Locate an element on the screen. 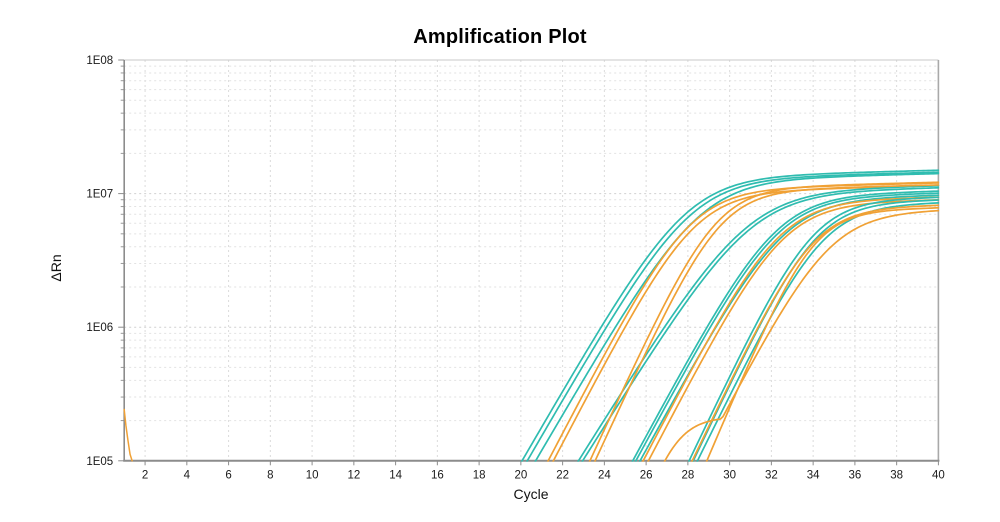 The image size is (1000, 522). x-tick-label: 16 is located at coordinates (437, 475).